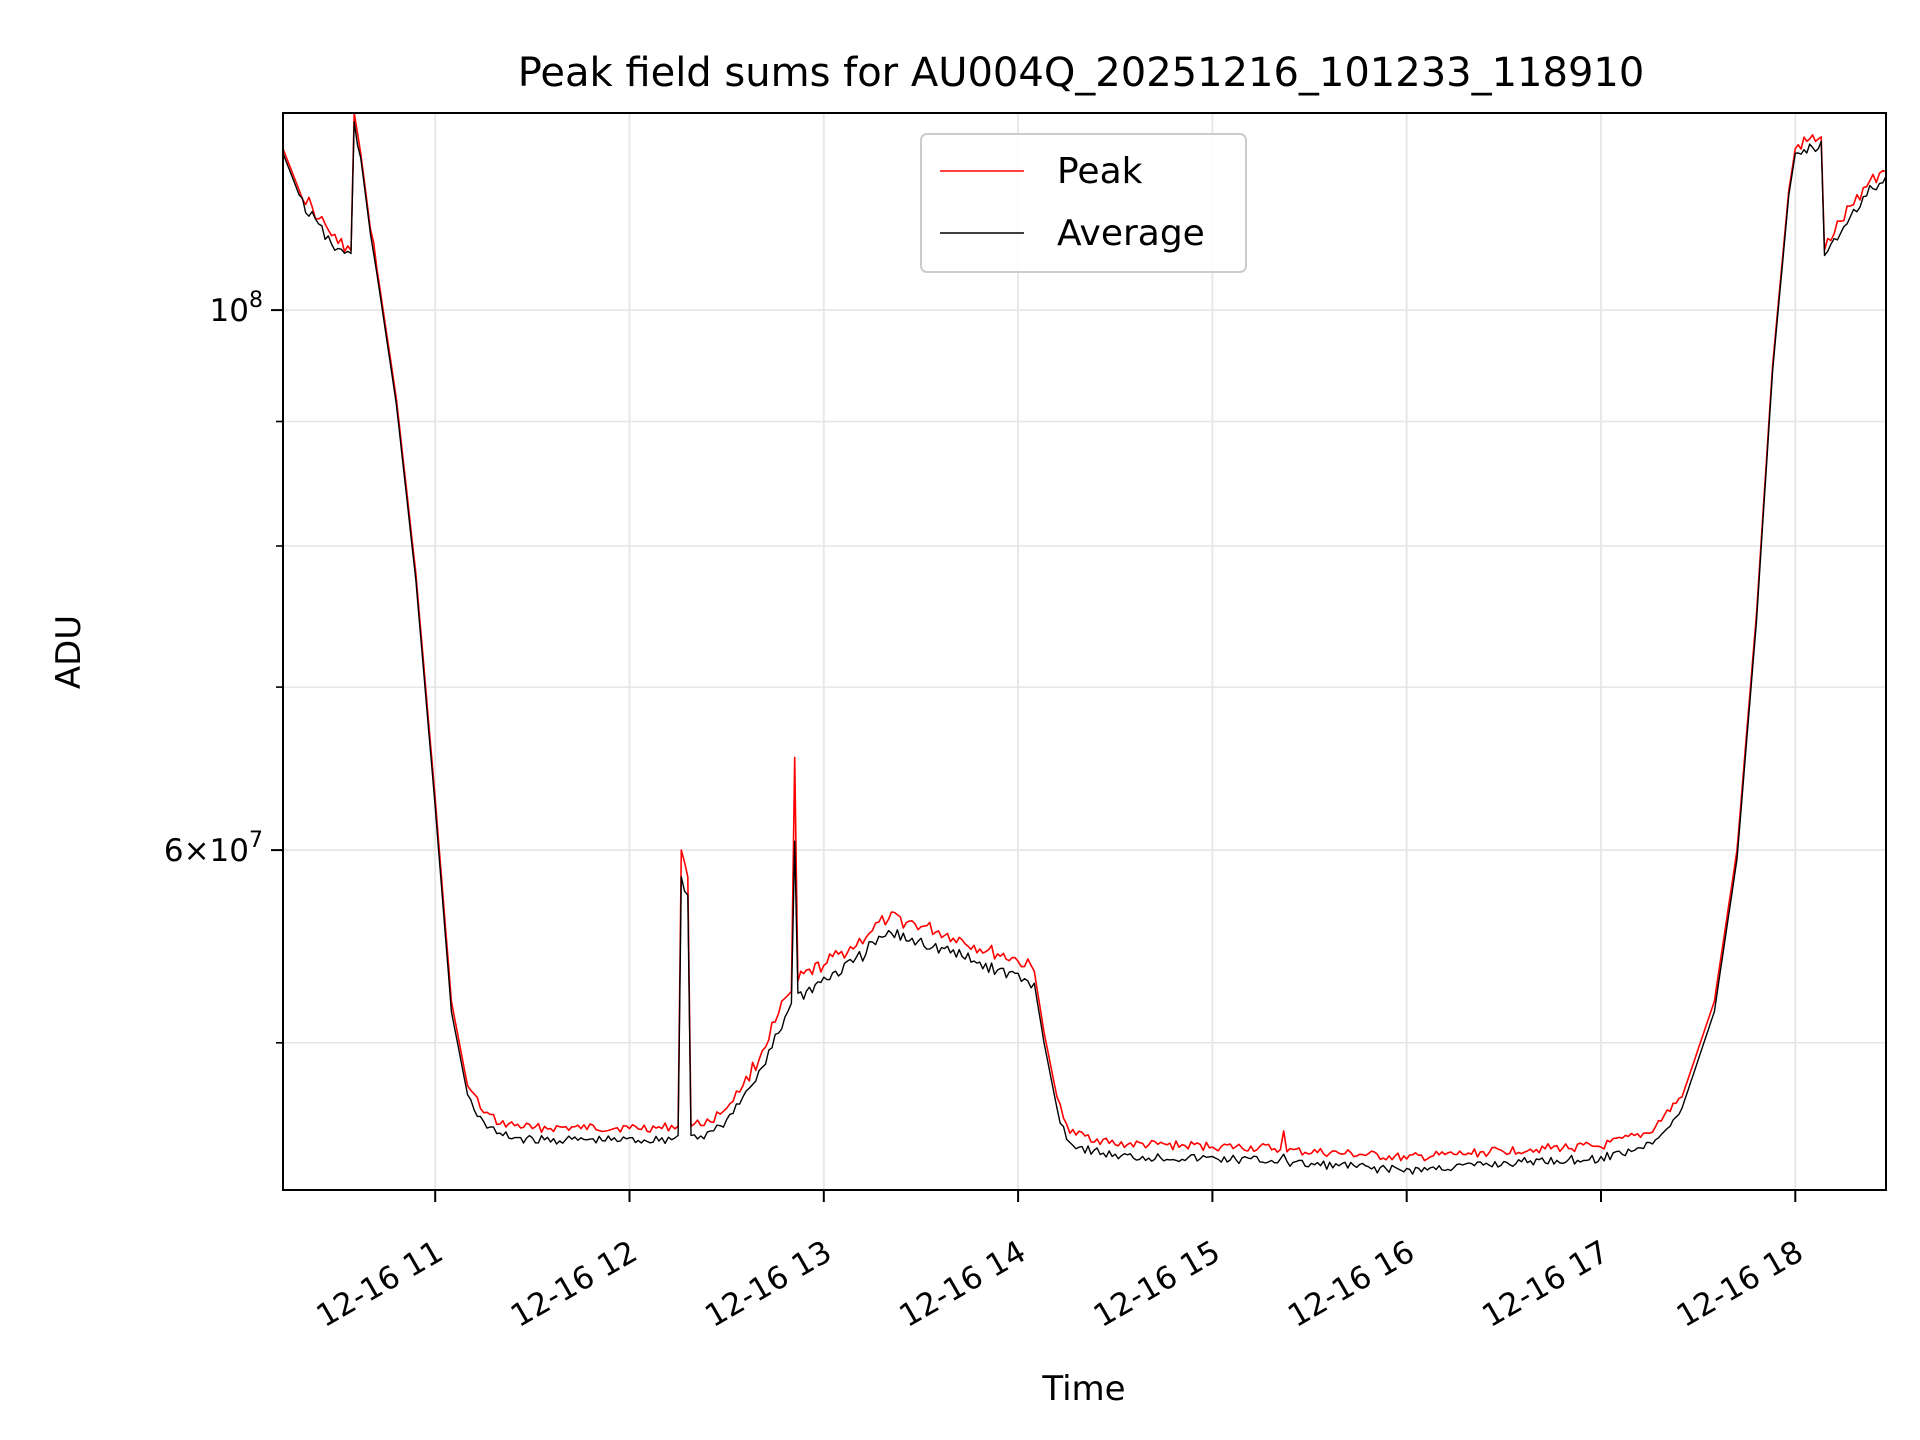 The image size is (1920, 1440). What do you see at coordinates (1083, 1389) in the screenshot?
I see `x-axis-label: Time` at bounding box center [1083, 1389].